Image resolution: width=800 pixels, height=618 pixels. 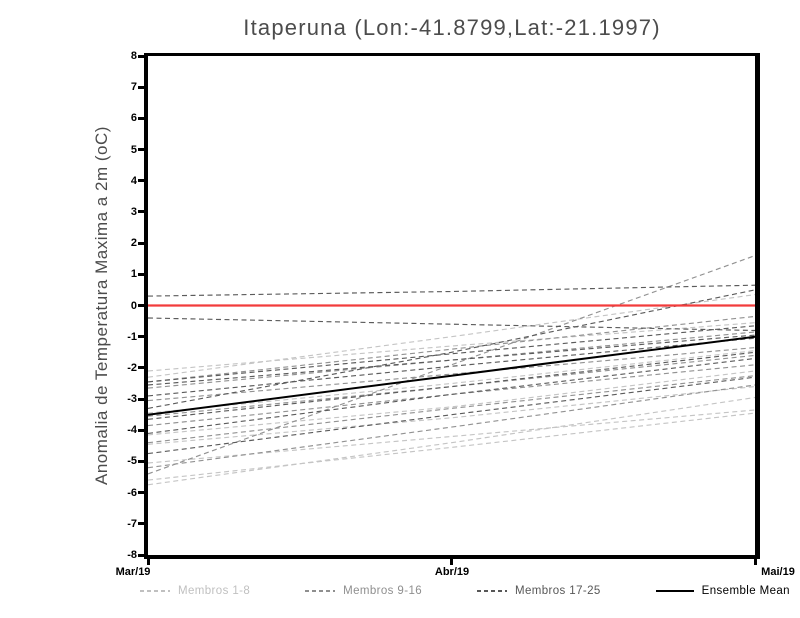 What do you see at coordinates (101, 306) in the screenshot?
I see `y-axis-label: Anomalia de Temperatura Maxima a 2m (oC)` at bounding box center [101, 306].